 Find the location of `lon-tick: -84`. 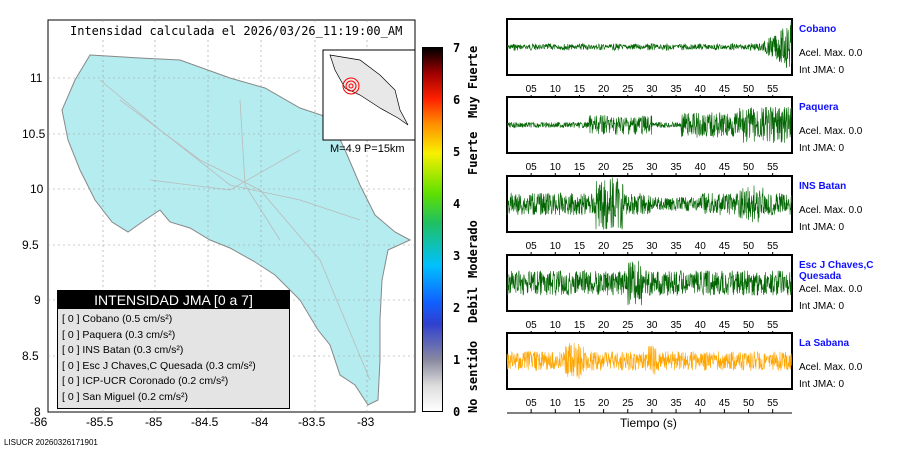

lon-tick: -84 is located at coordinates (260, 422).